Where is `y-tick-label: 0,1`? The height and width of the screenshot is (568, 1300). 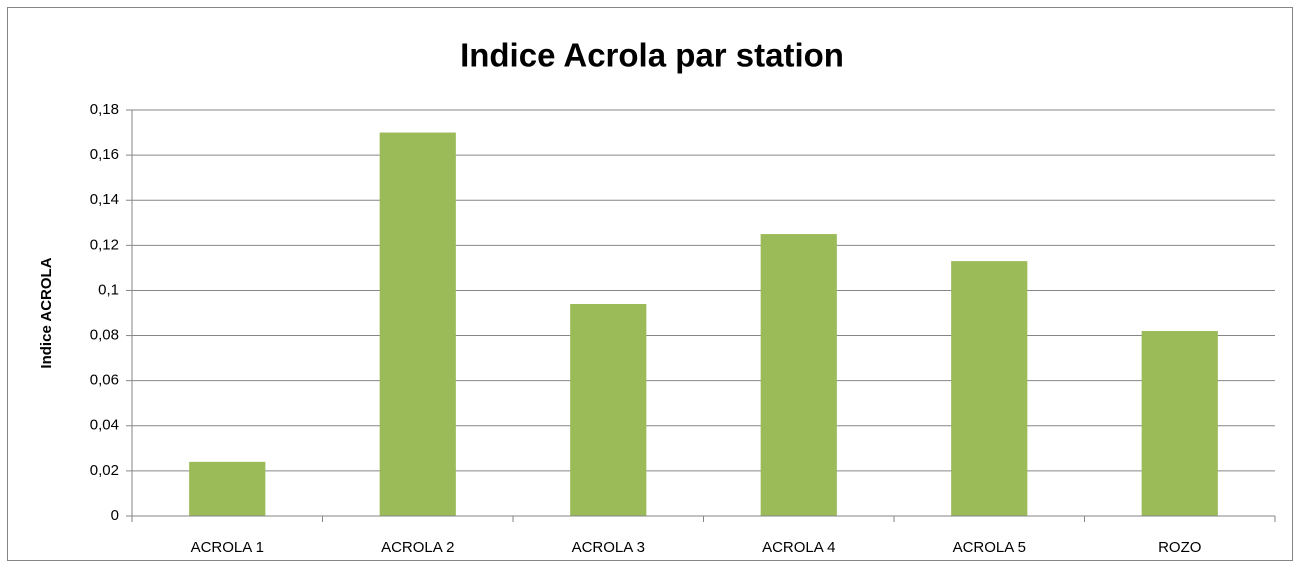
y-tick-label: 0,1 is located at coordinates (108, 289).